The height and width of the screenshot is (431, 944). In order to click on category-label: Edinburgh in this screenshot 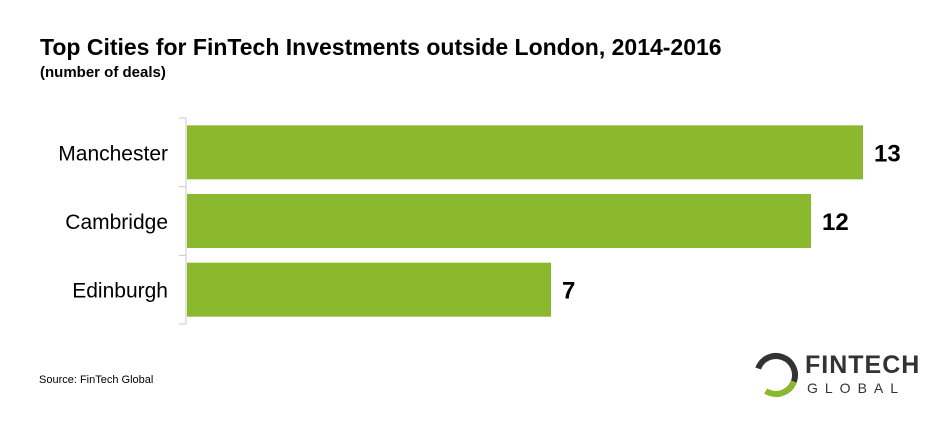, I will do `click(120, 291)`.